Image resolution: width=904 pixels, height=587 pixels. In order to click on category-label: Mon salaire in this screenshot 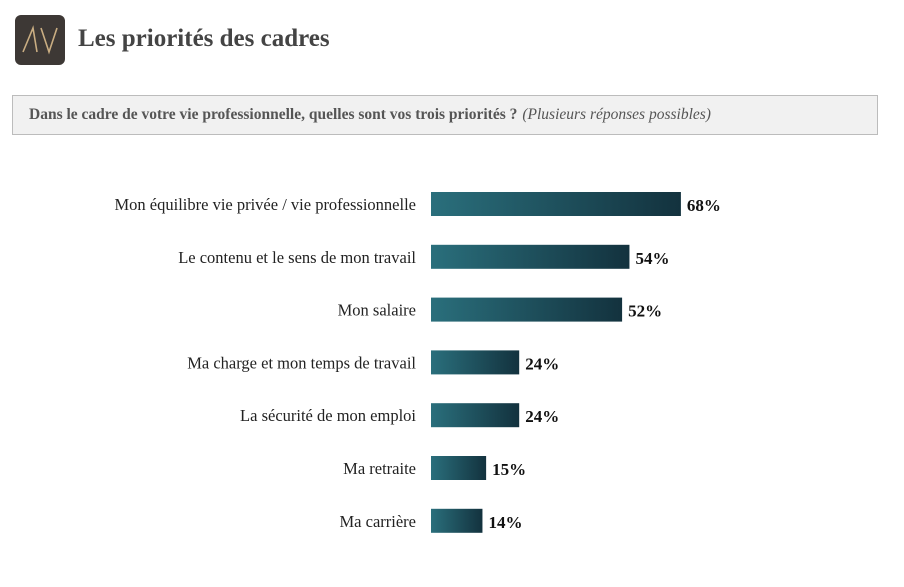, I will do `click(377, 310)`.